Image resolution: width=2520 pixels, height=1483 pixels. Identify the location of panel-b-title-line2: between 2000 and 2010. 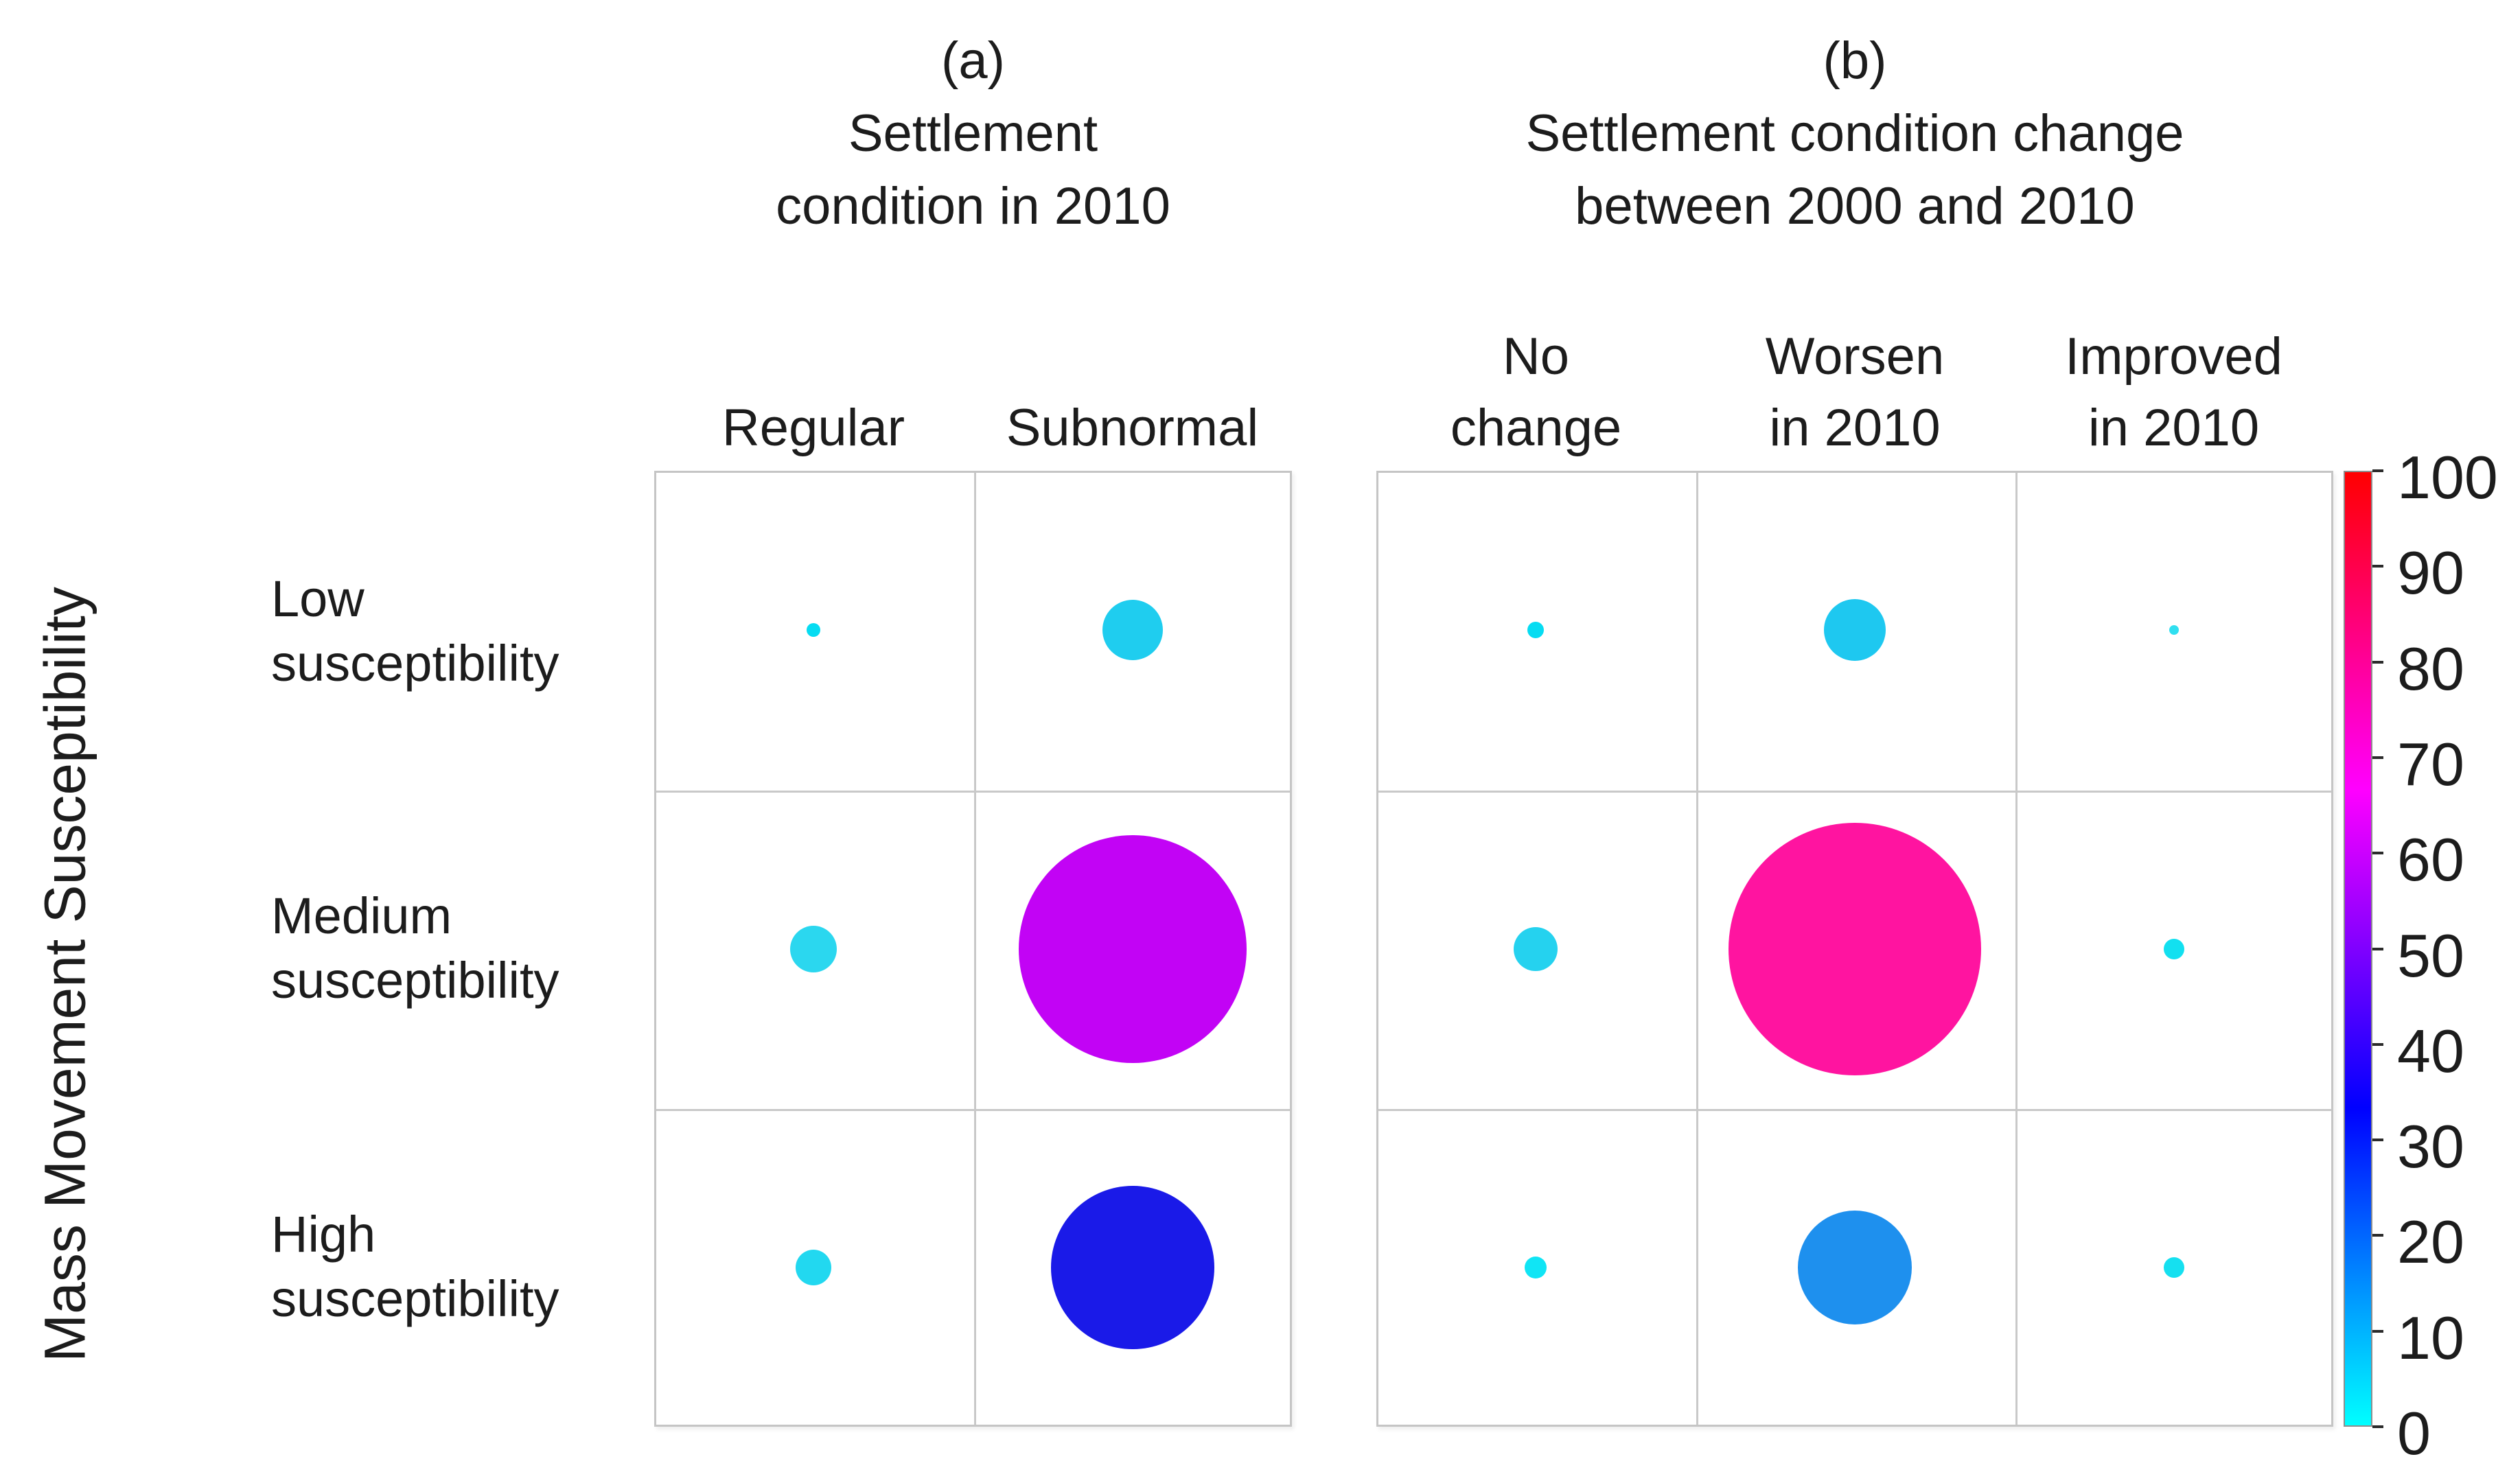
(1855, 206).